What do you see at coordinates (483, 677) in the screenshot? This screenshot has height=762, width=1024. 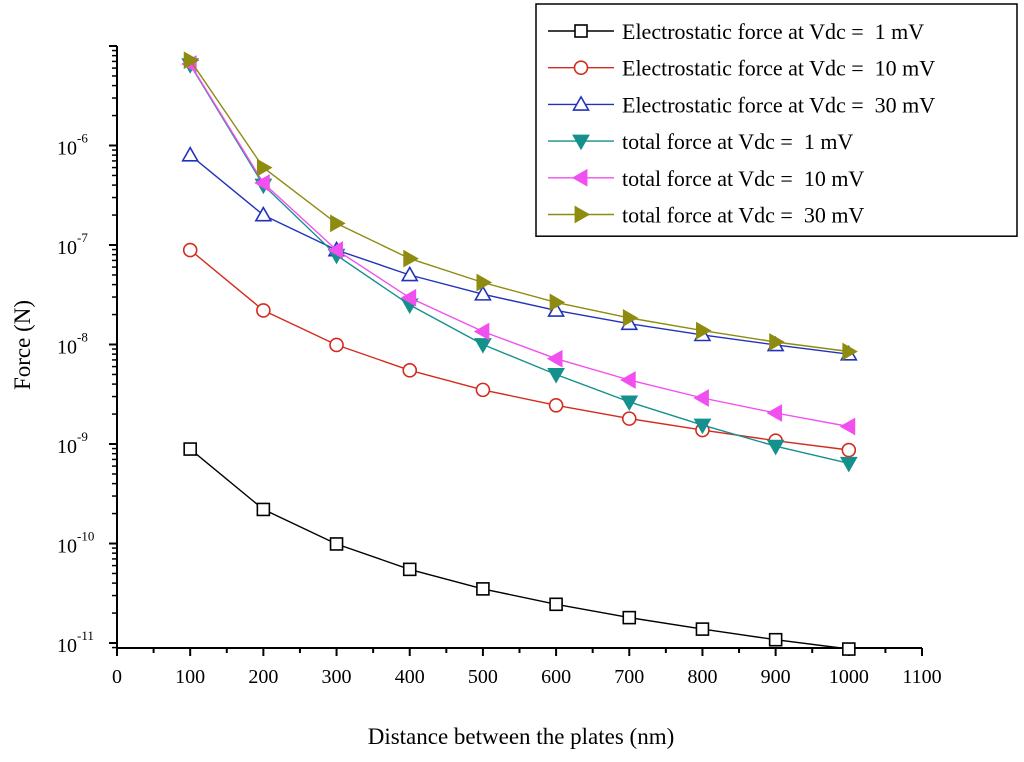 I see `x-tick-label: 500` at bounding box center [483, 677].